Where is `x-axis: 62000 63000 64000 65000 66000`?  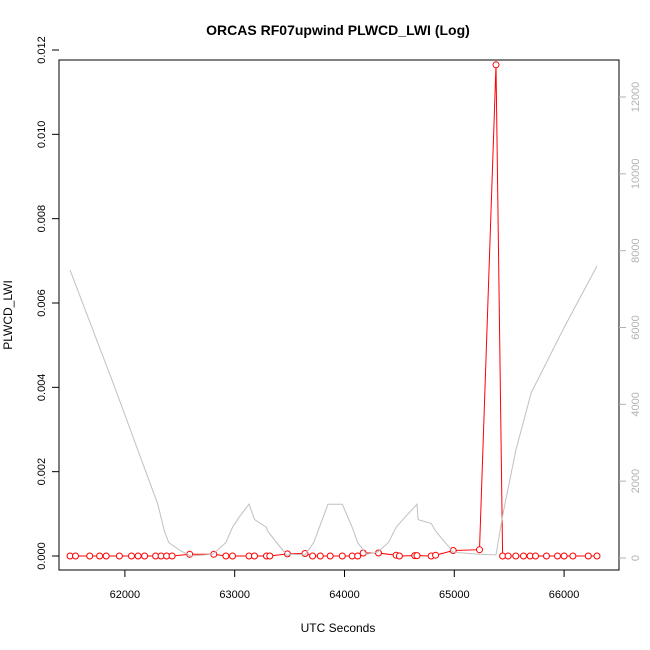 x-axis: 62000 63000 64000 65000 66000 is located at coordinates (345, 585).